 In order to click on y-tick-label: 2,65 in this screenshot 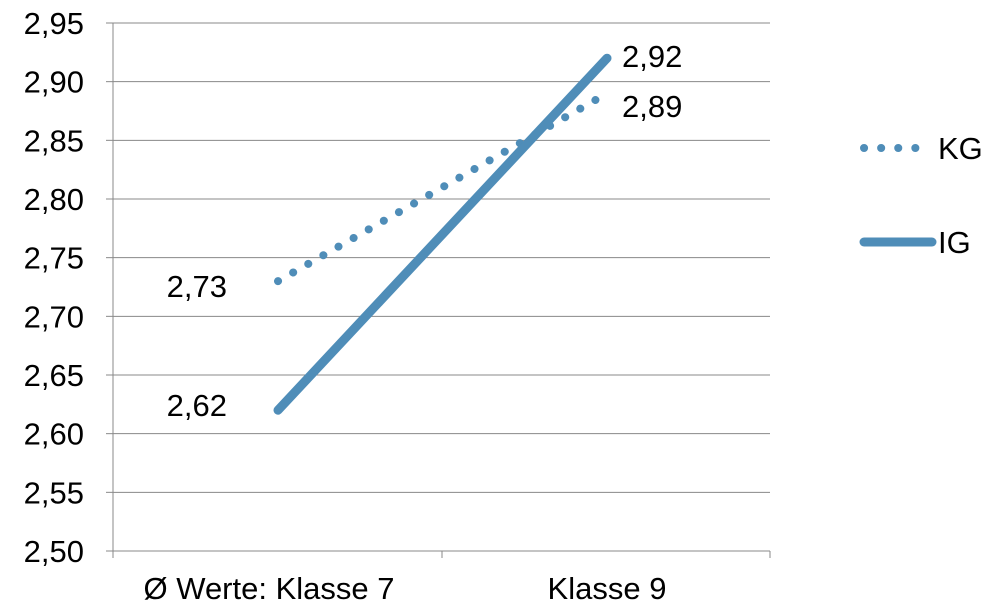, I will do `click(54, 375)`.